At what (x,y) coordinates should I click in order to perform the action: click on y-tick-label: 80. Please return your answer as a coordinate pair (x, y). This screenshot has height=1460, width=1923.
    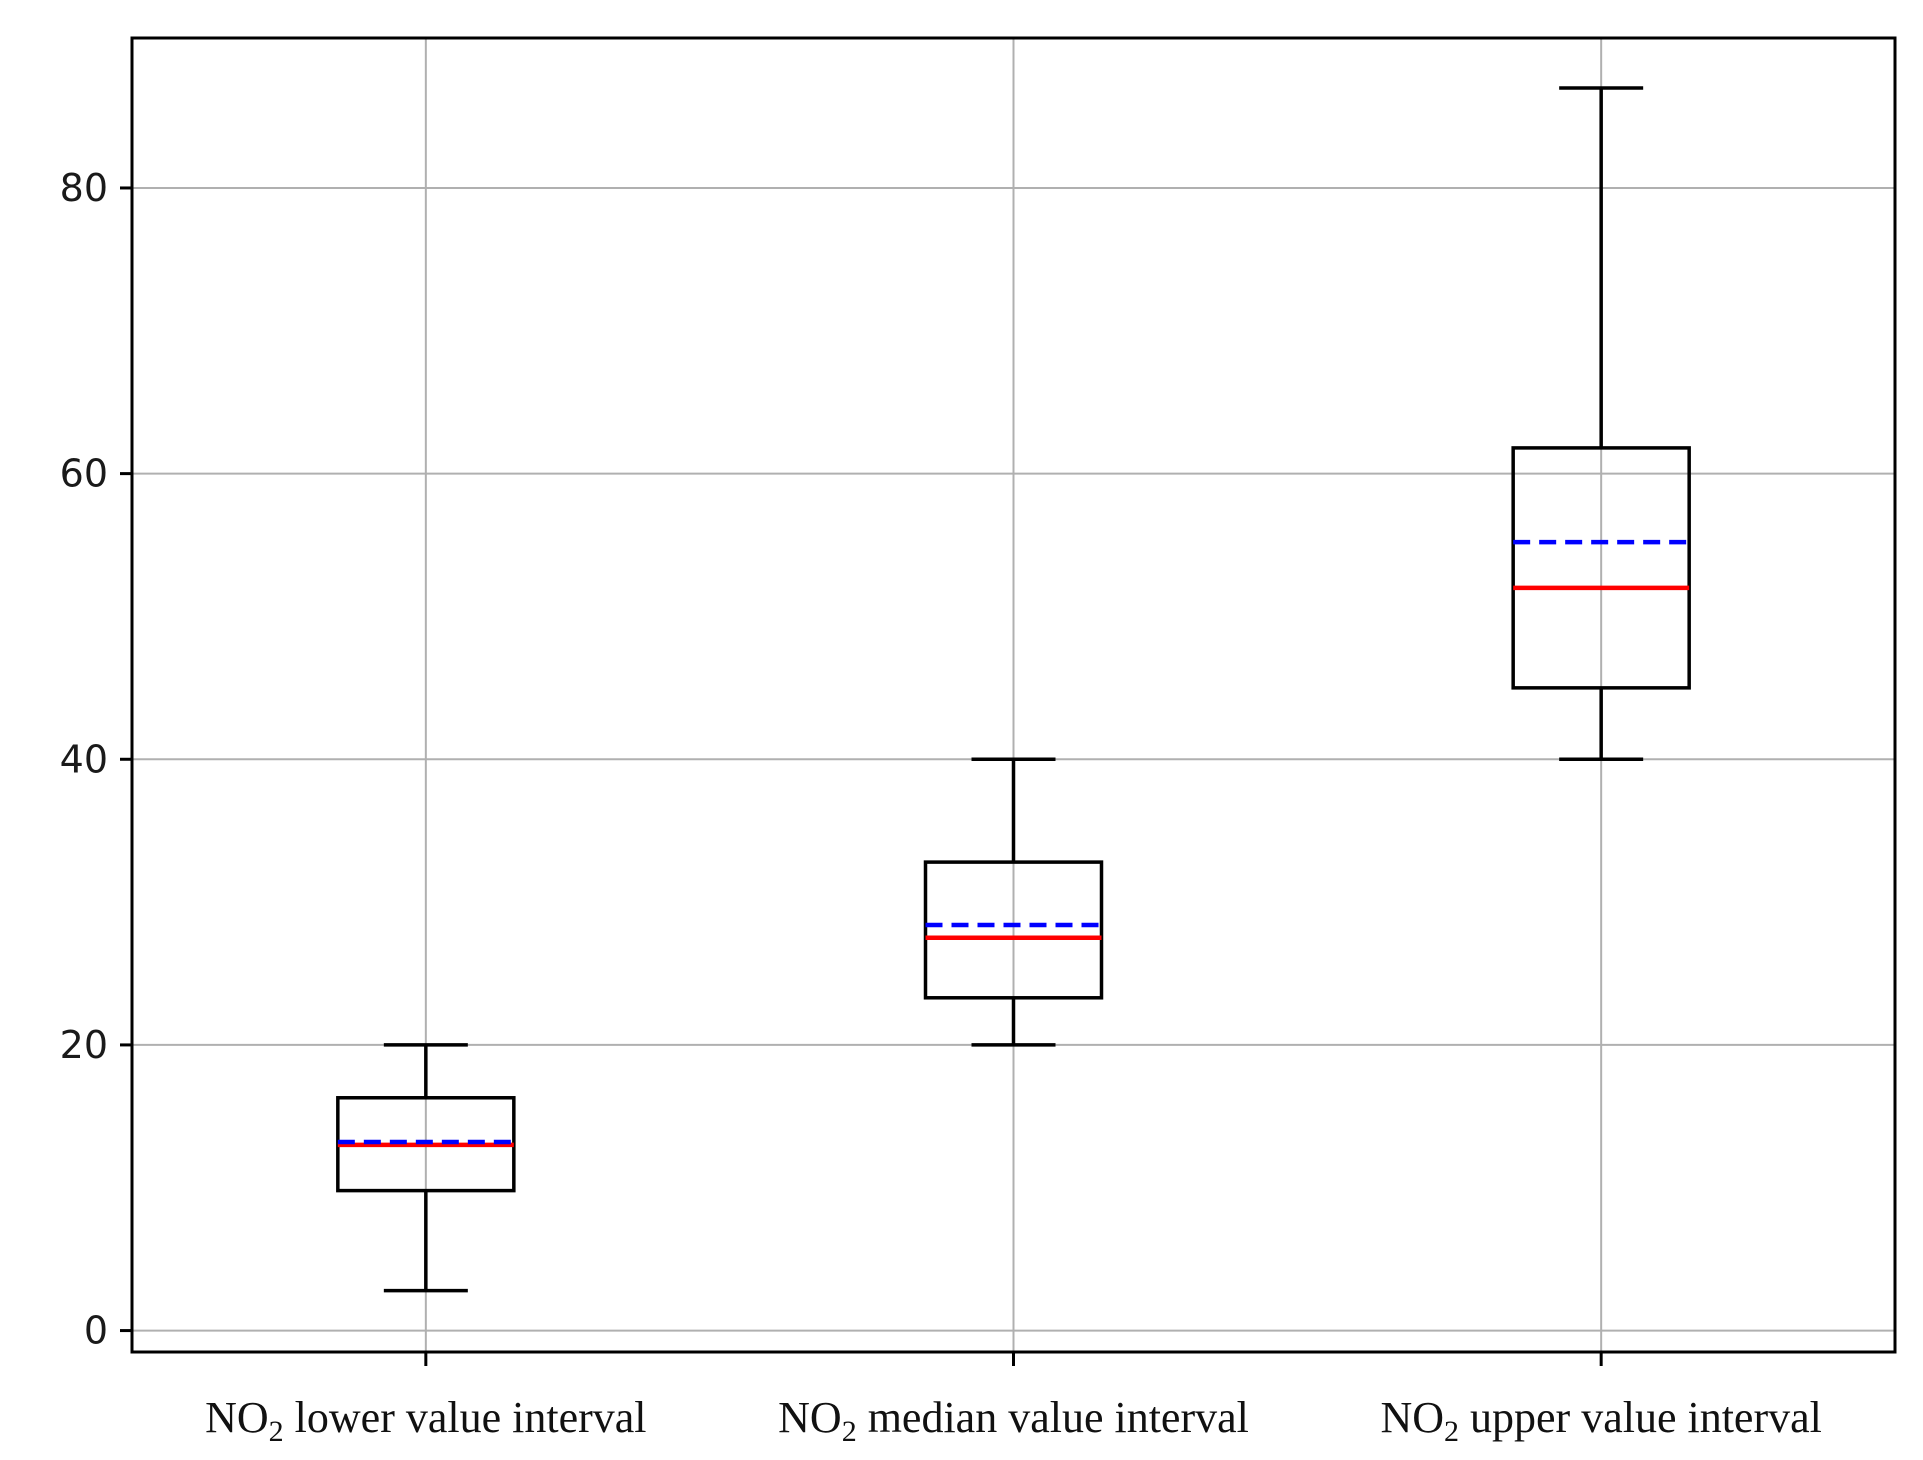
    Looking at the image, I should click on (84, 188).